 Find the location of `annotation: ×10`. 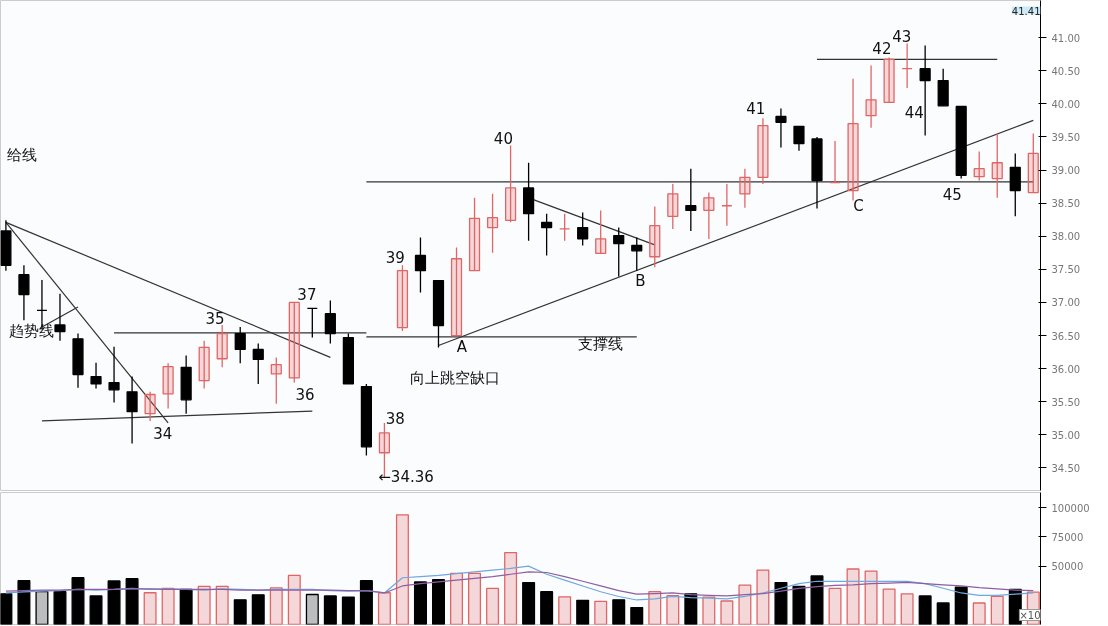

annotation: ×10 is located at coordinates (1030, 615).